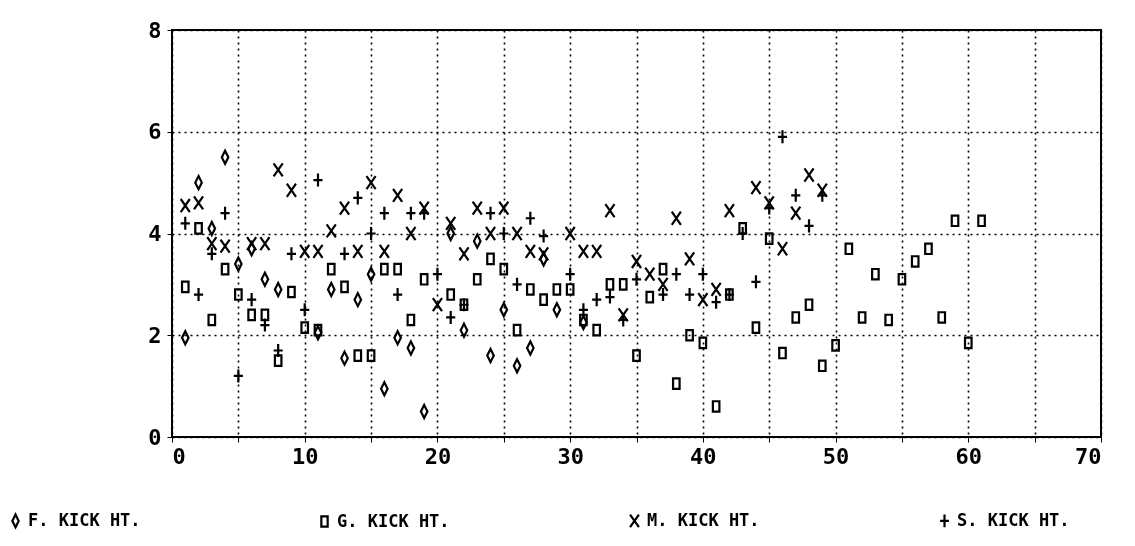  I want to click on legend-label: S. KICK HT., so click(1013, 519).